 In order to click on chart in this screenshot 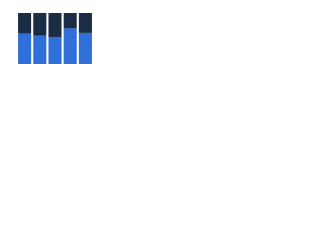, I will do `click(50, 35)`.